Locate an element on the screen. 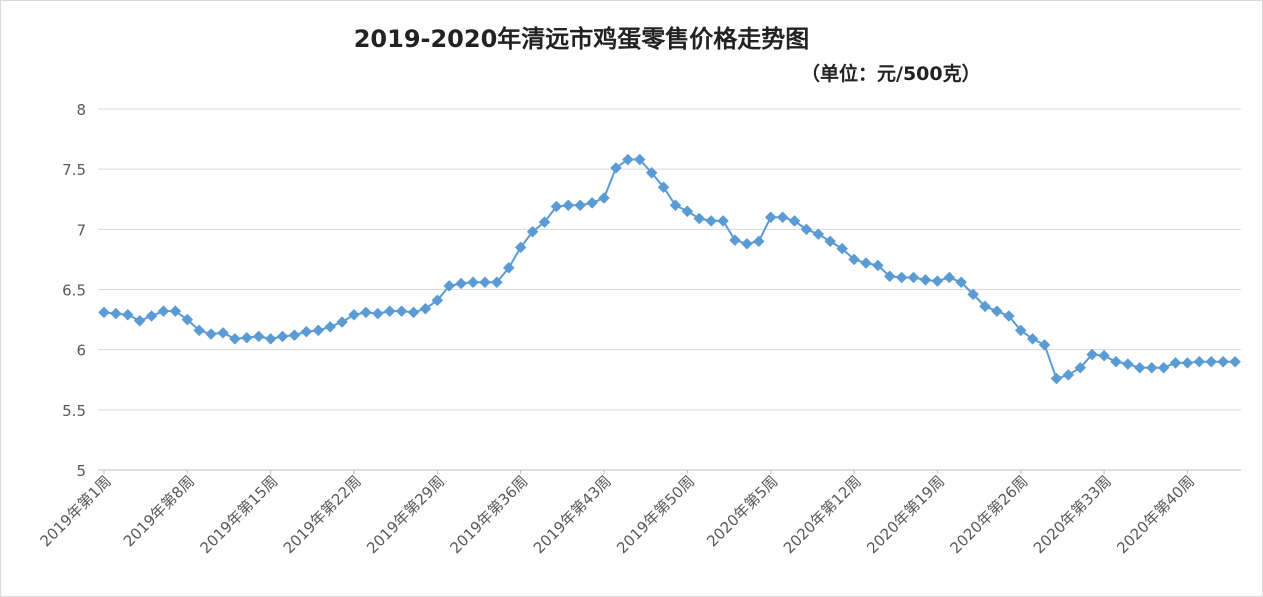  y-tick-label: 6 is located at coordinates (81, 351).